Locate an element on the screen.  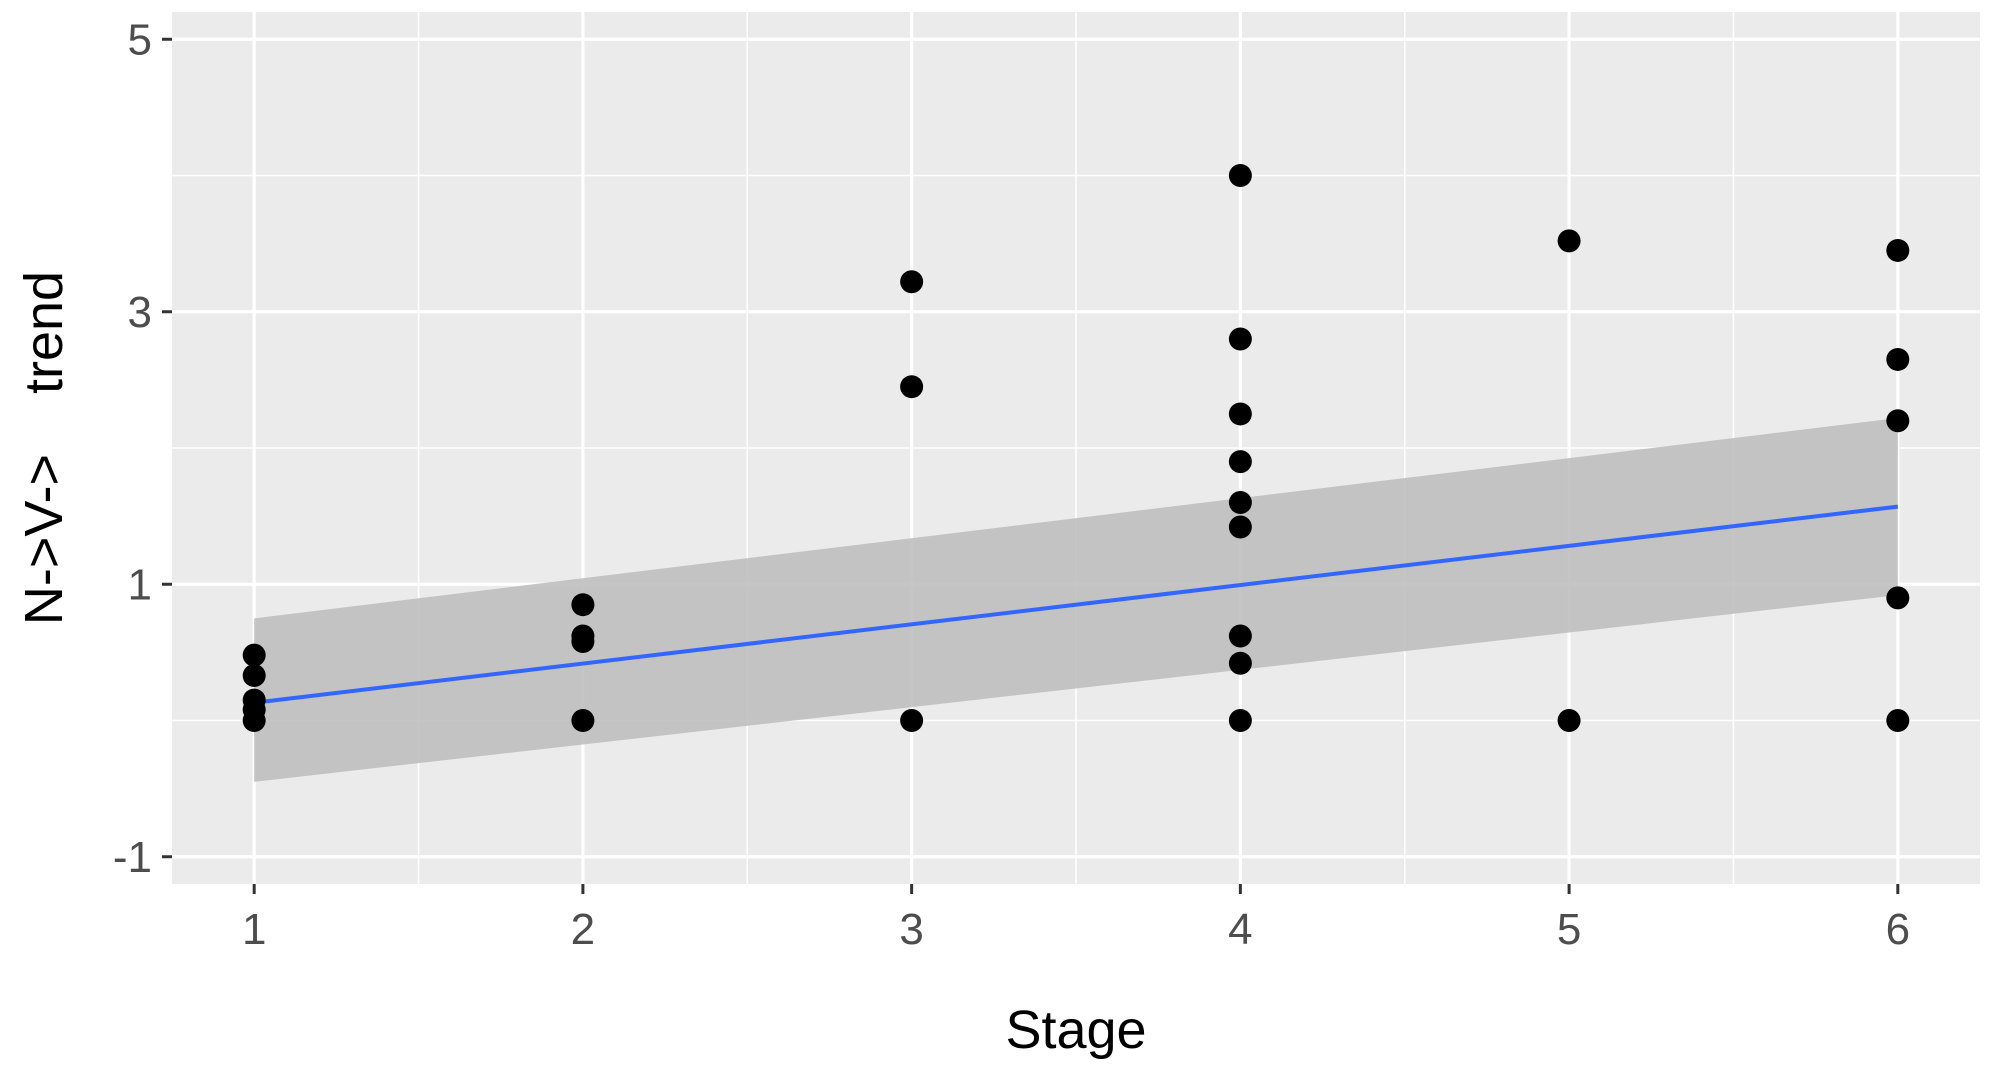
x-tick-label: 6 is located at coordinates (1898, 929).